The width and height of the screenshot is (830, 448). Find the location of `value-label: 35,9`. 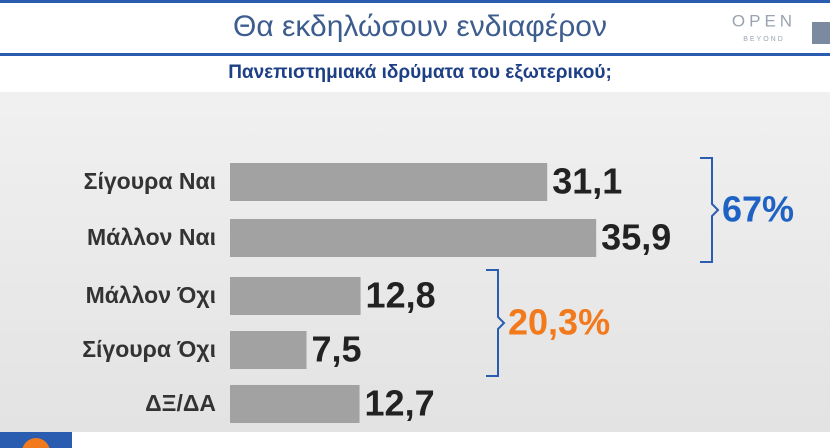

value-label: 35,9 is located at coordinates (636, 237).